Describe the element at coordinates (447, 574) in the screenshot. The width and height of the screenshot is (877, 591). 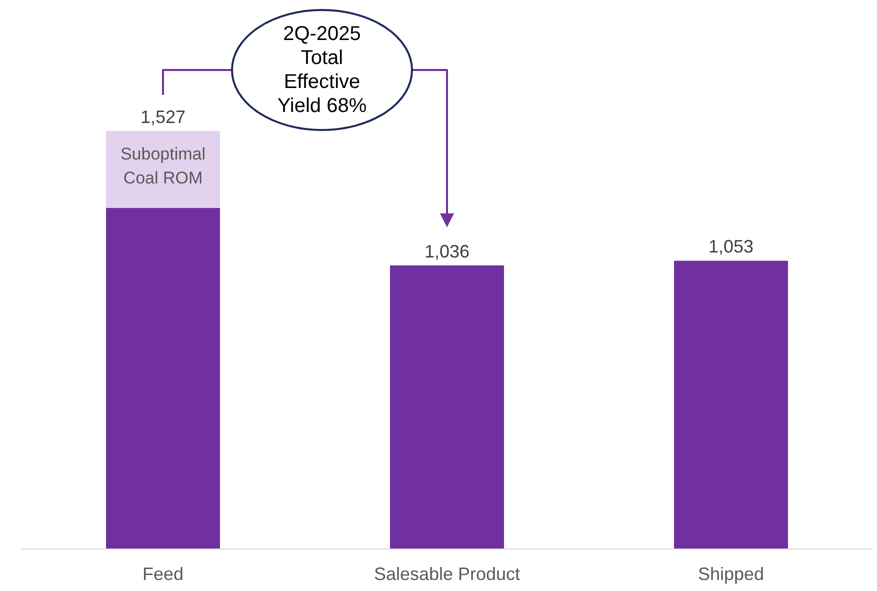
I see `x-tick-label: Salesable Product` at that location.